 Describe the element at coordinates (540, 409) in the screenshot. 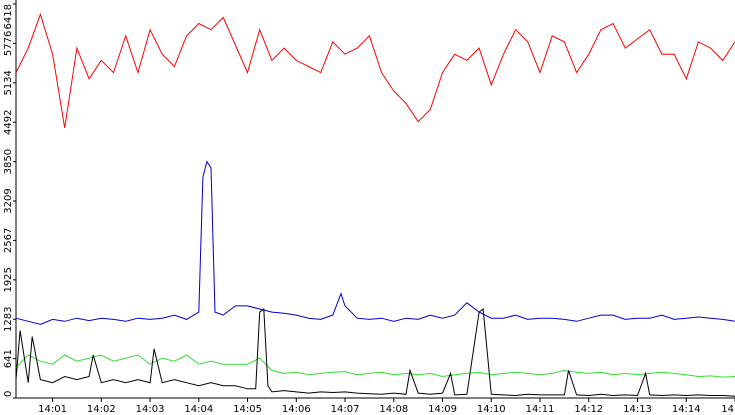

I see `x-tick-label: 14:11` at that location.